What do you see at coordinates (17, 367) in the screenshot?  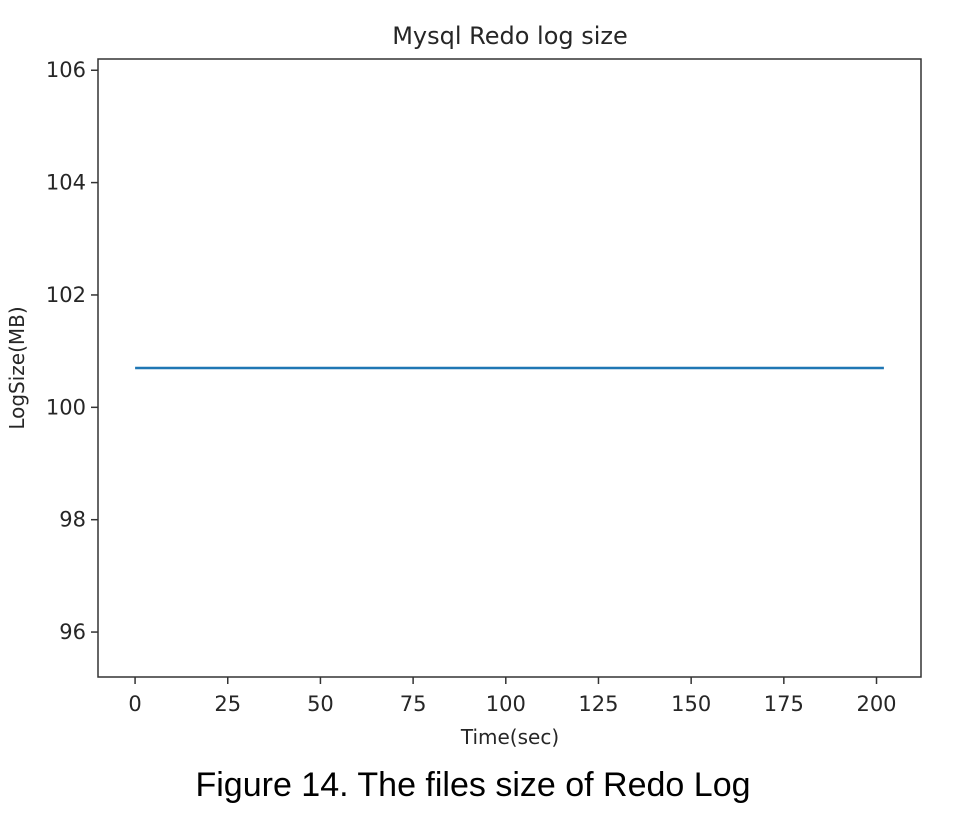 I see `y-axis-label: LogSize(MB)` at bounding box center [17, 367].